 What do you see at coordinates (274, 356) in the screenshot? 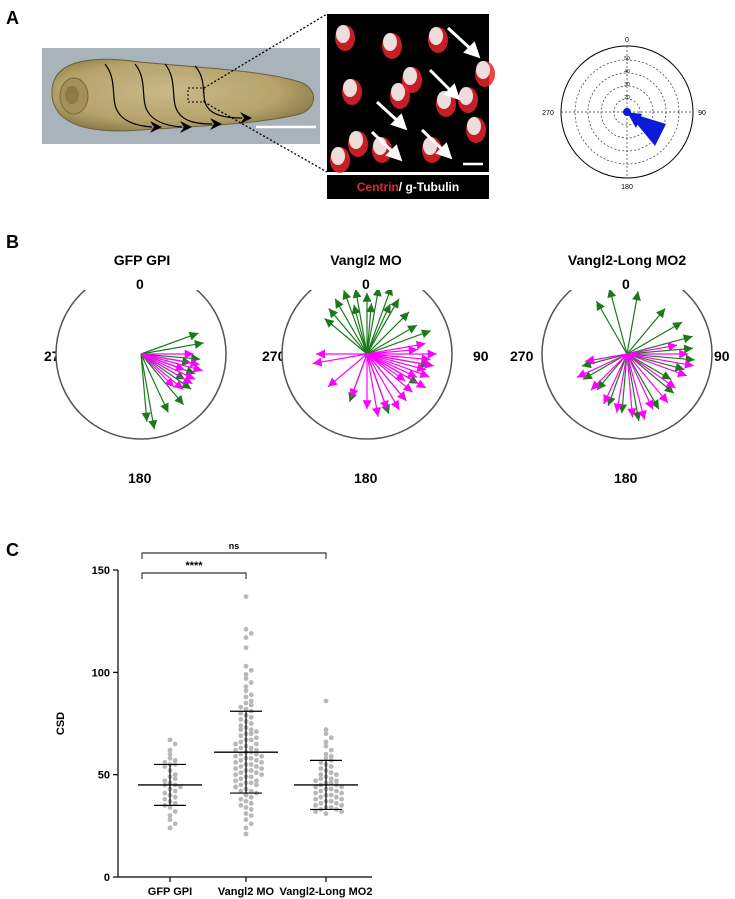
I see `deg-left: 270` at bounding box center [274, 356].